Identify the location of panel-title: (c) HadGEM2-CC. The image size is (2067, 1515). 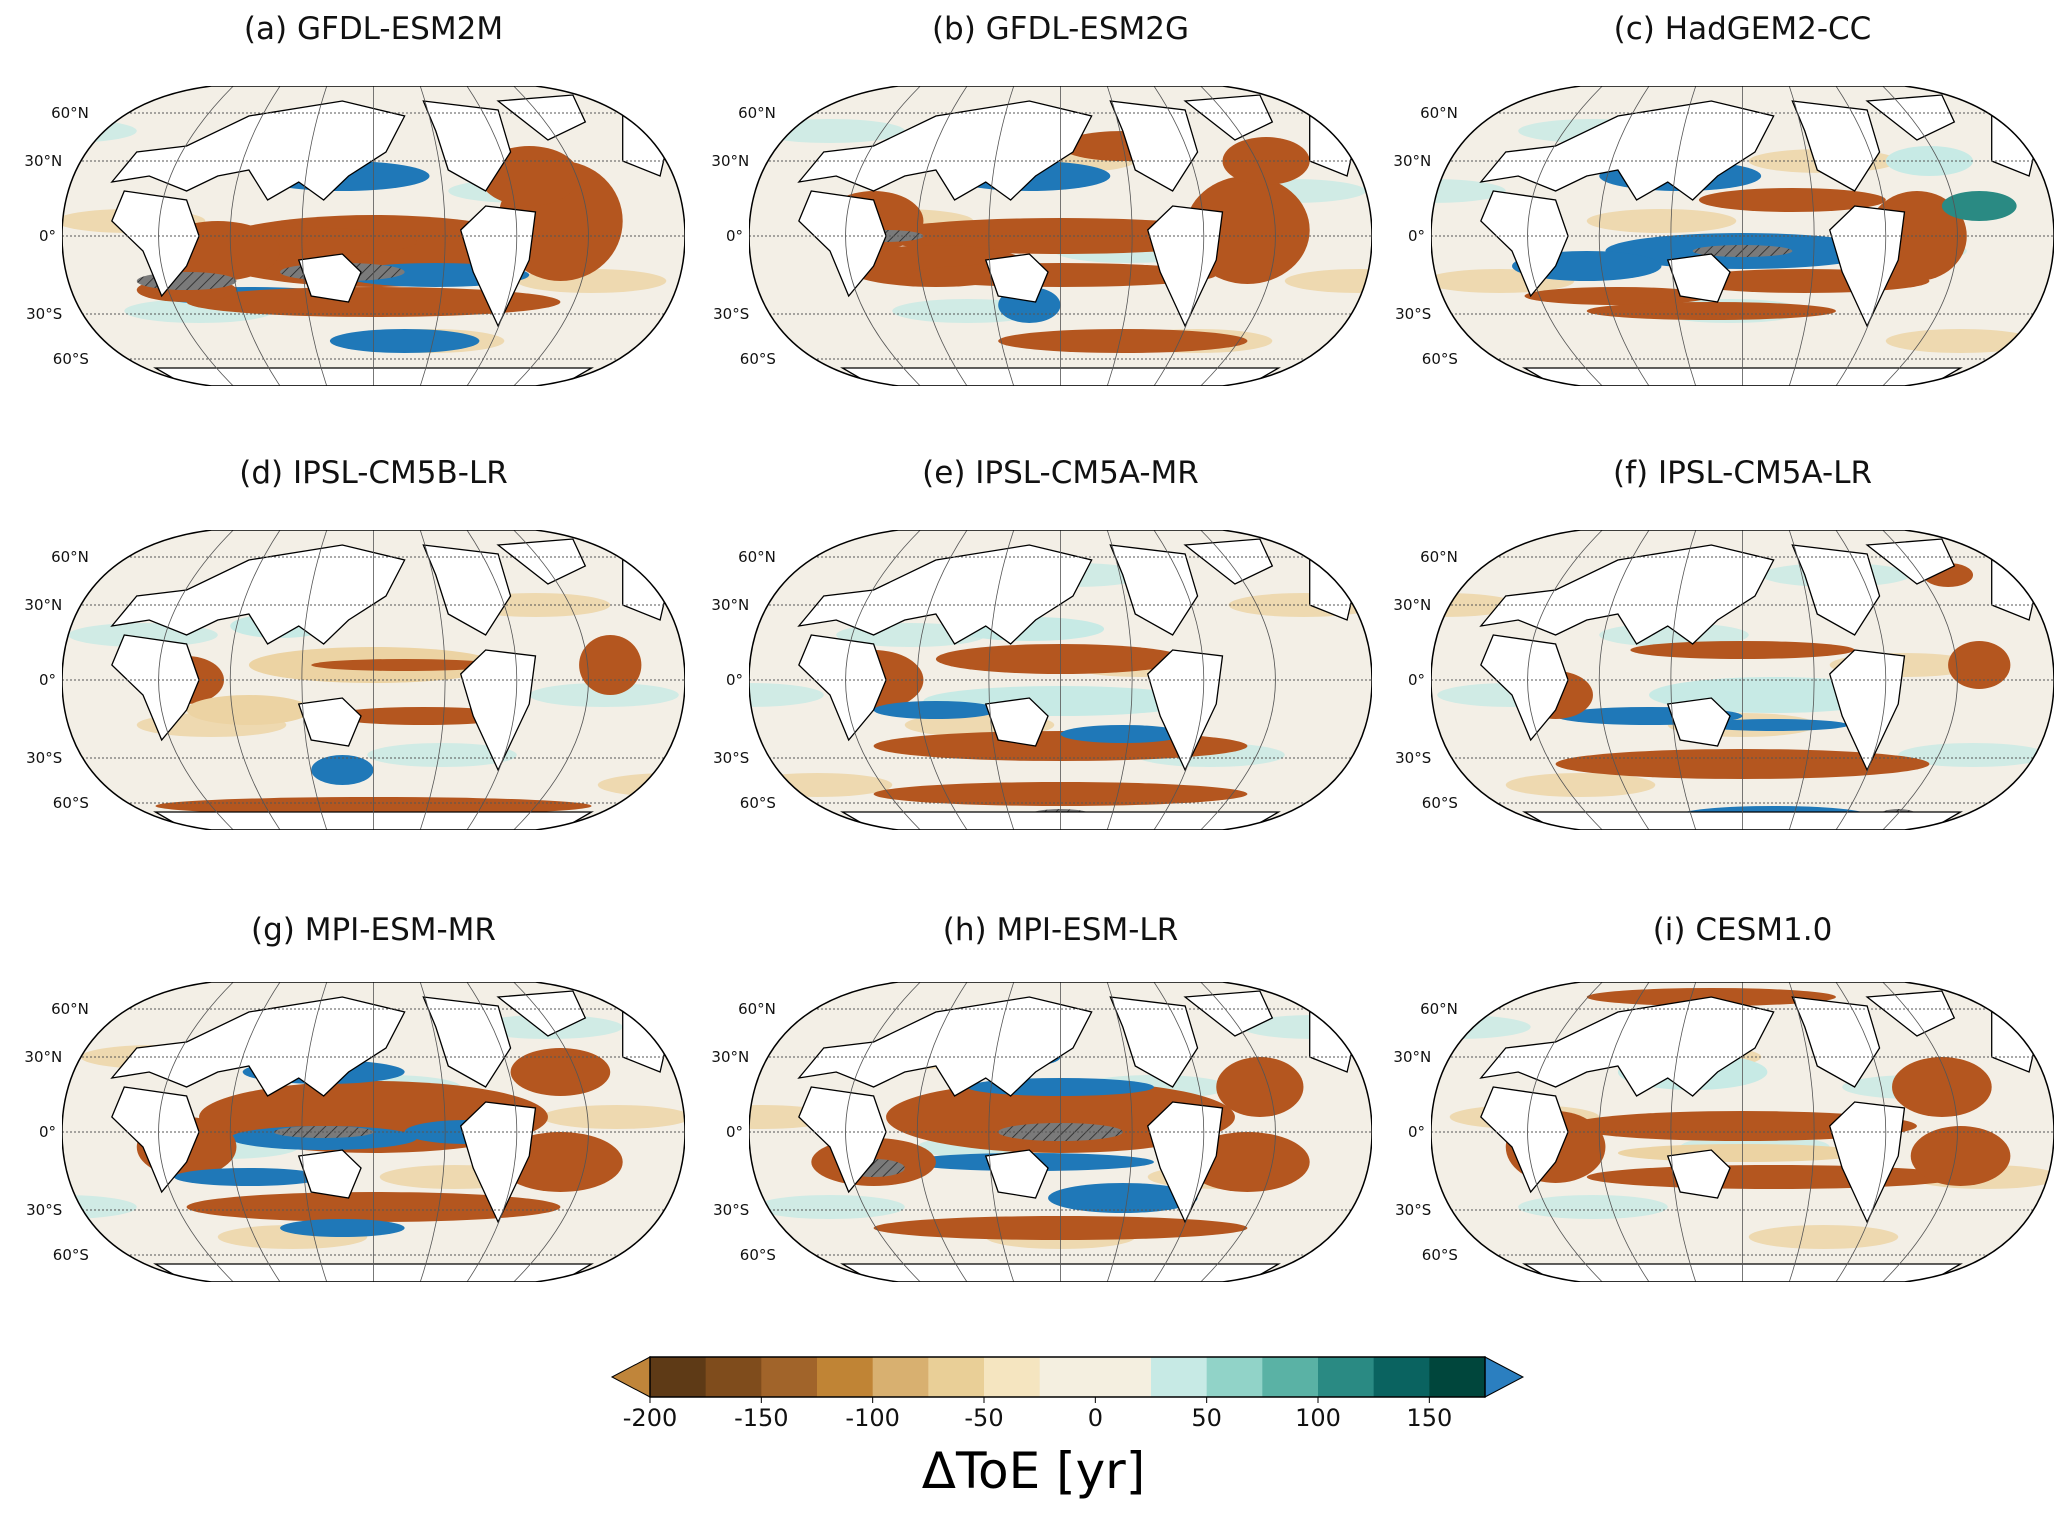
(1742, 29).